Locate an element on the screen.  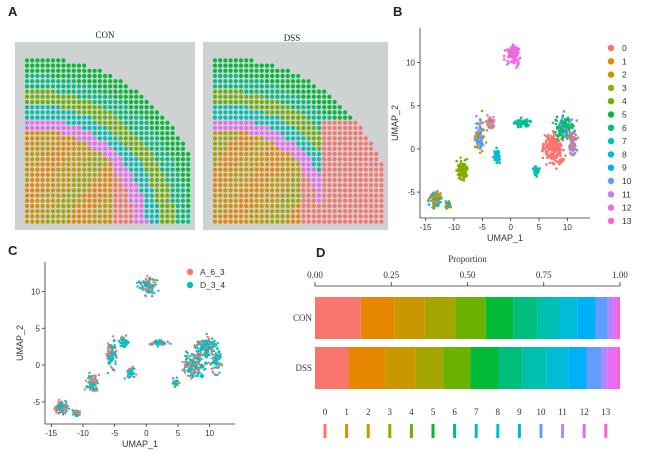
legend-label-11: 11 is located at coordinates (562, 412).